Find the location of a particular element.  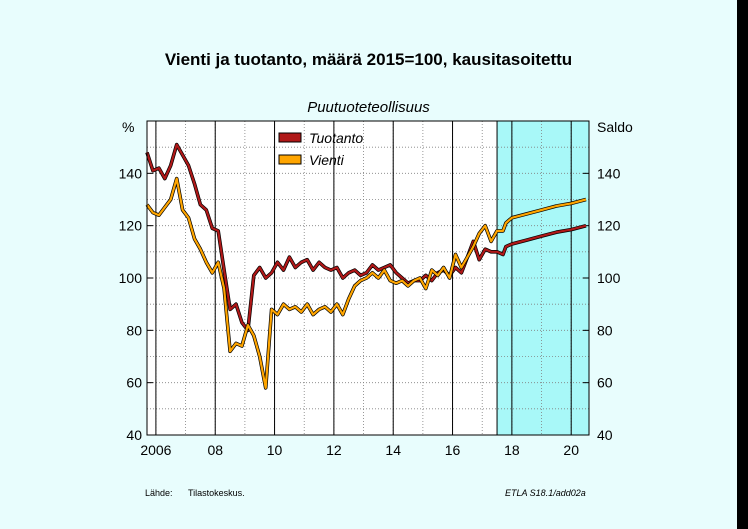

chart-code: ETLA S18.1/add02a is located at coordinates (545, 493).